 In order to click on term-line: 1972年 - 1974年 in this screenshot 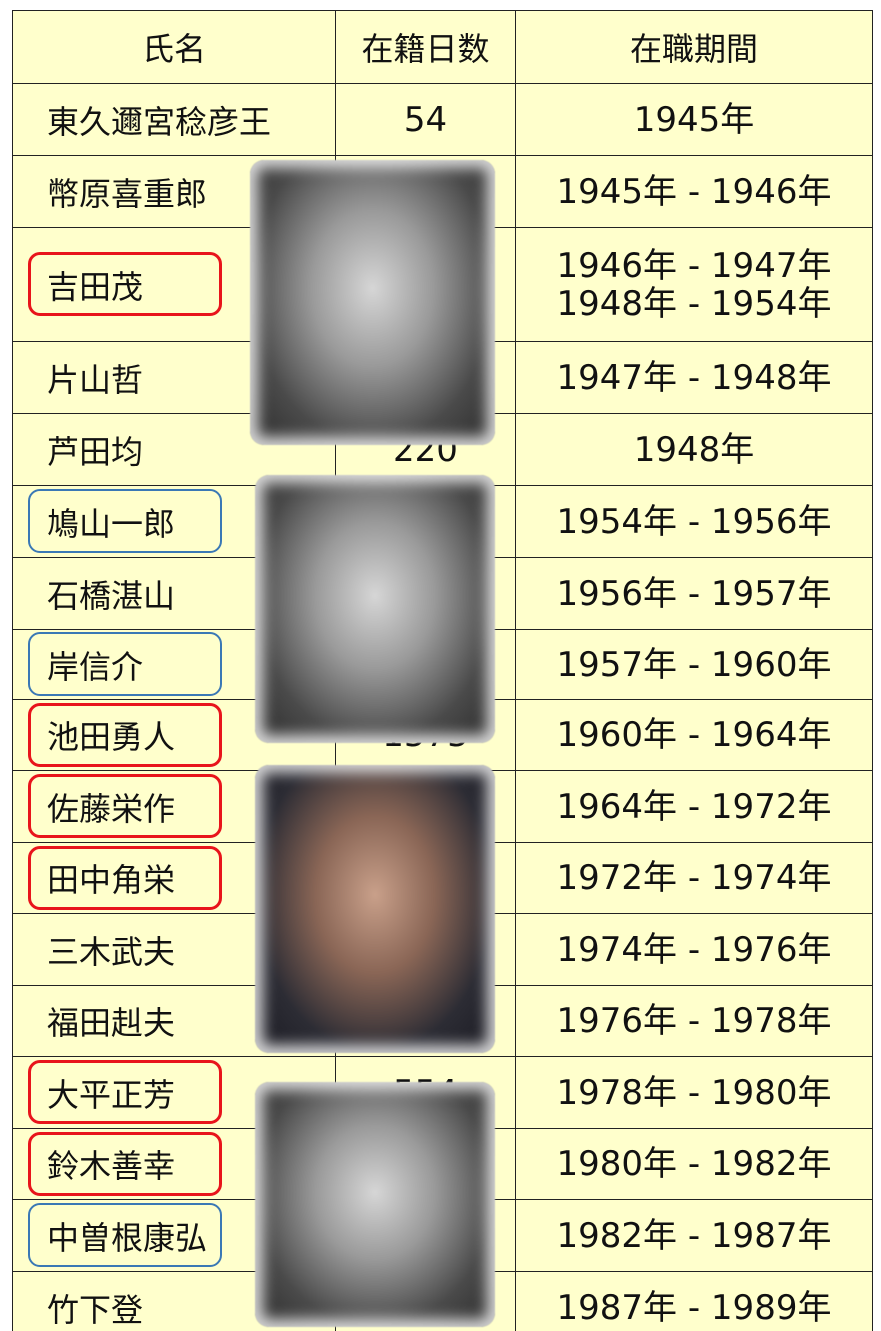, I will do `click(694, 878)`.